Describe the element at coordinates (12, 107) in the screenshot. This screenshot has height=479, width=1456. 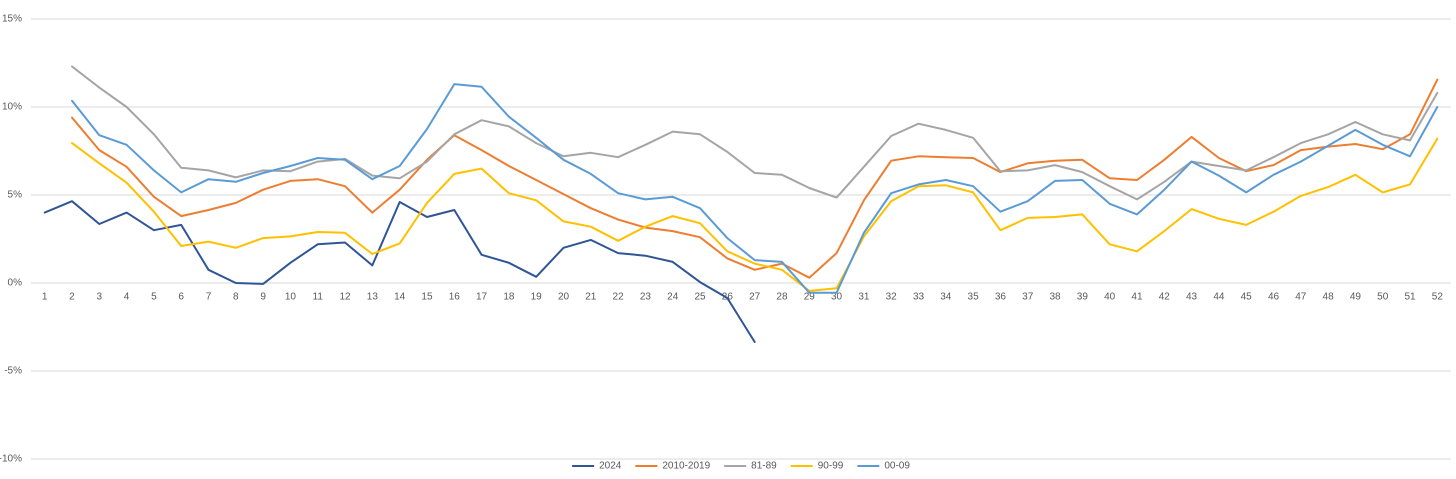
I see `y-tick-label: 10%` at that location.